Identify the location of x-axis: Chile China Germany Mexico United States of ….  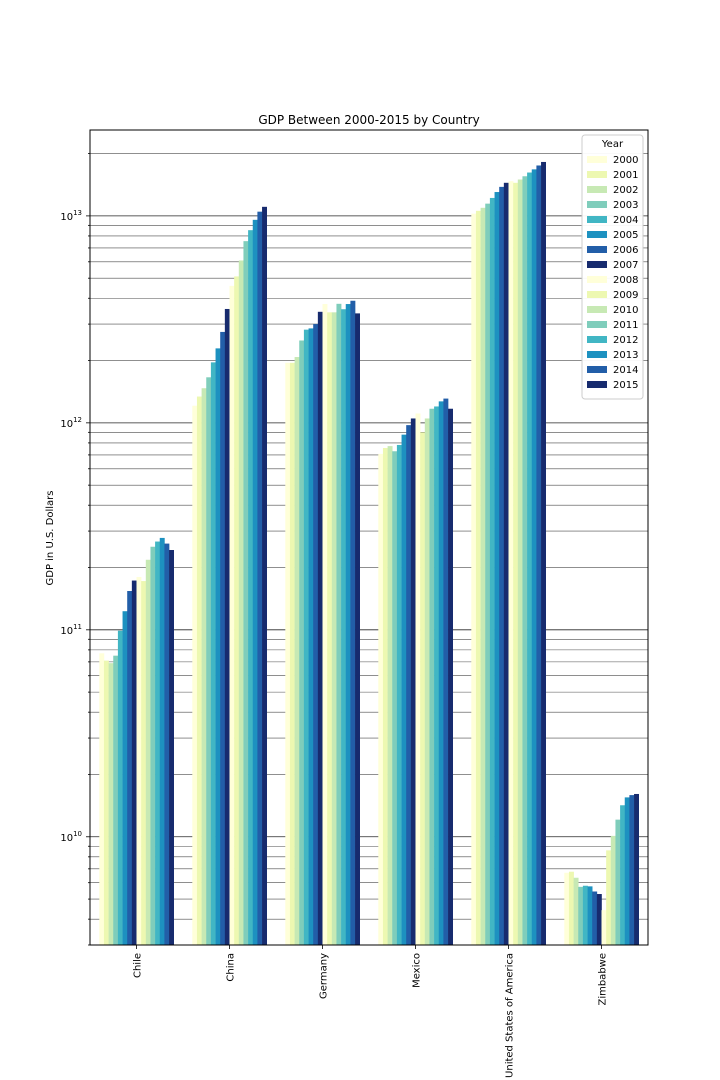
(371, 1011).